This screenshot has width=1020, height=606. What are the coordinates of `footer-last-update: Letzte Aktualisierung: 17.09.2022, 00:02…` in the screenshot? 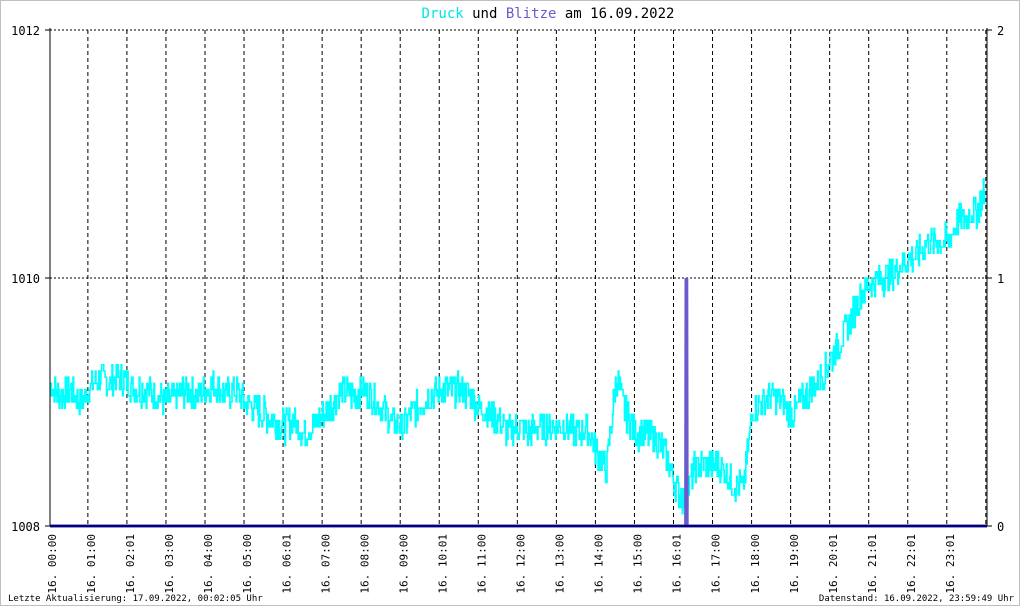 It's located at (135, 599).